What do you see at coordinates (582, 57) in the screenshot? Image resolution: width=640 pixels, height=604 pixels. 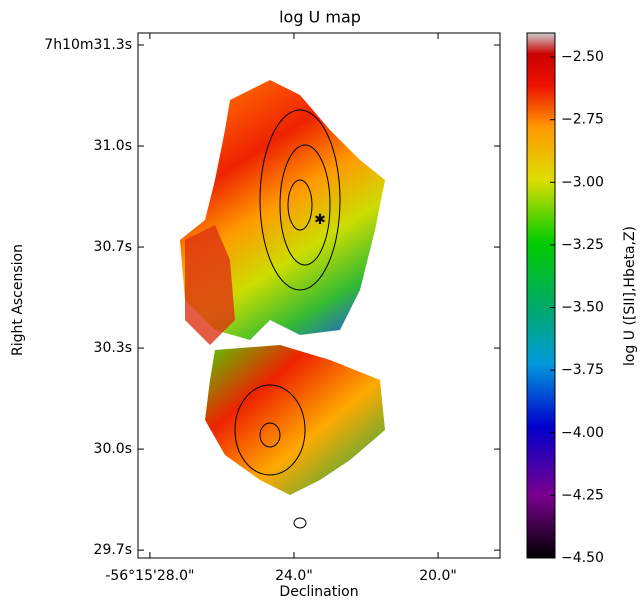 I see `colorbar-tick-label: −2.50` at bounding box center [582, 57].